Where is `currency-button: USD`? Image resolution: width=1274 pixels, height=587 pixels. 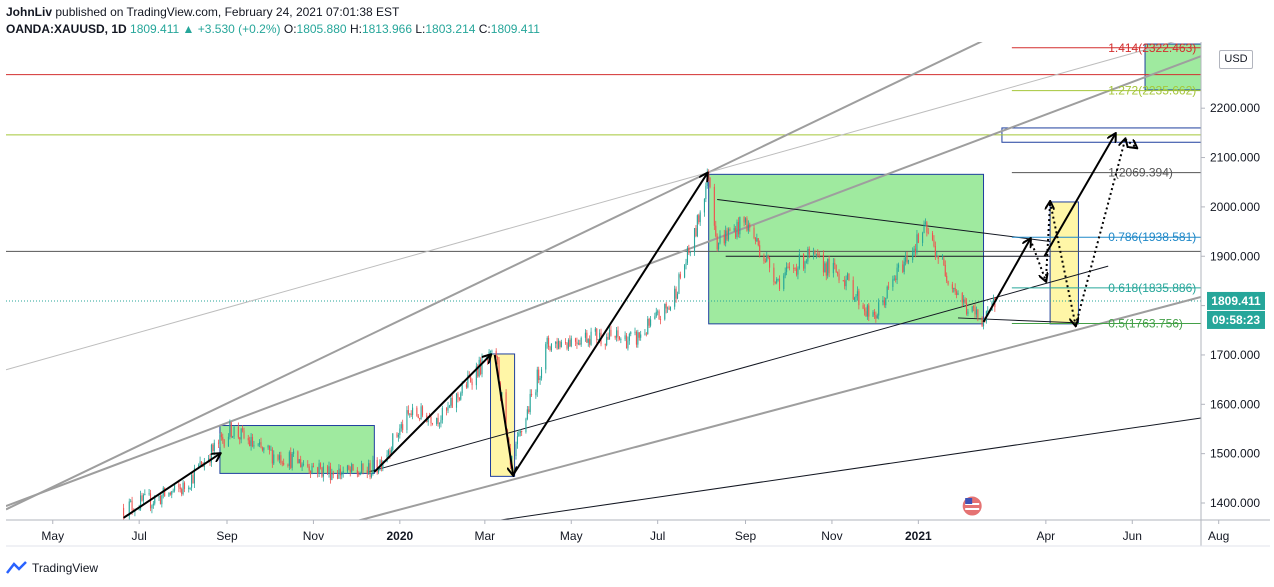
currency-button: USD is located at coordinates (1236, 59).